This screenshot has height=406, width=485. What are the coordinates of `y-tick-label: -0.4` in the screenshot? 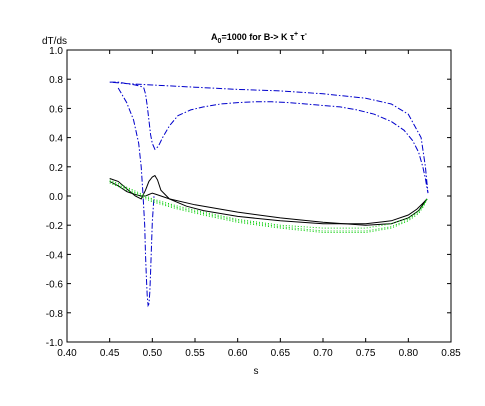 It's located at (55, 255).